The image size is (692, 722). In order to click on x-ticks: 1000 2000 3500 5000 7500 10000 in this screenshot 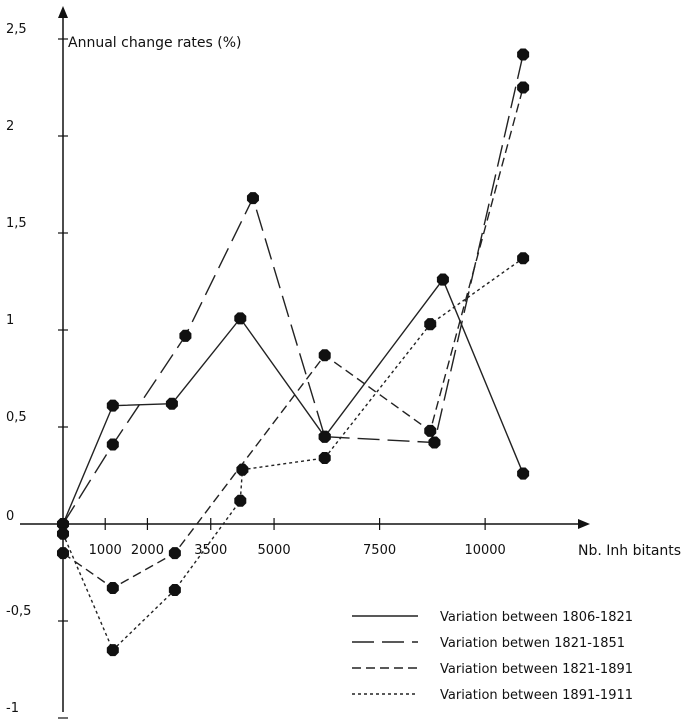, I will do `click(297, 538)`.